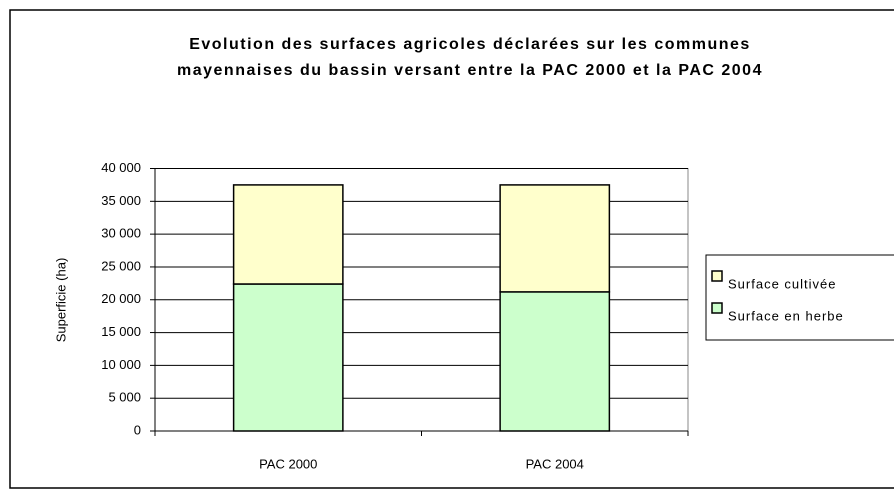 The height and width of the screenshot is (494, 894). Describe the element at coordinates (121, 167) in the screenshot. I see `y-tick-label: 40 000` at that location.